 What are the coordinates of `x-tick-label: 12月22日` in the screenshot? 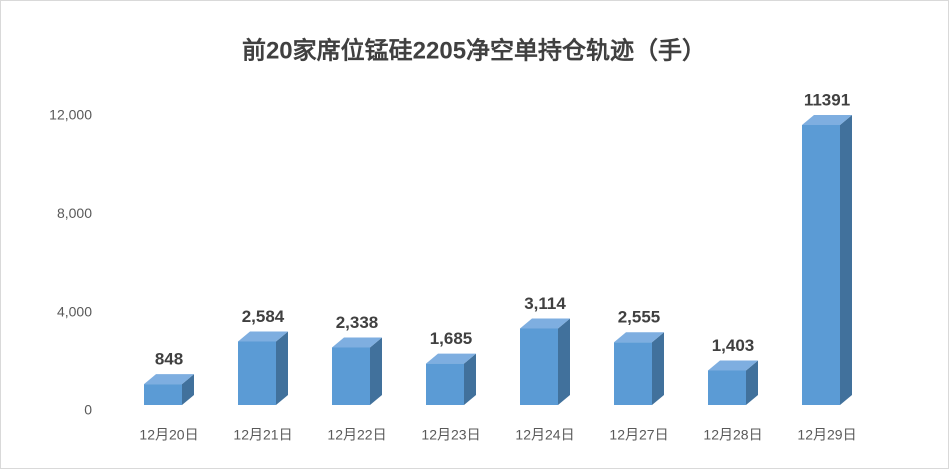 It's located at (356, 435).